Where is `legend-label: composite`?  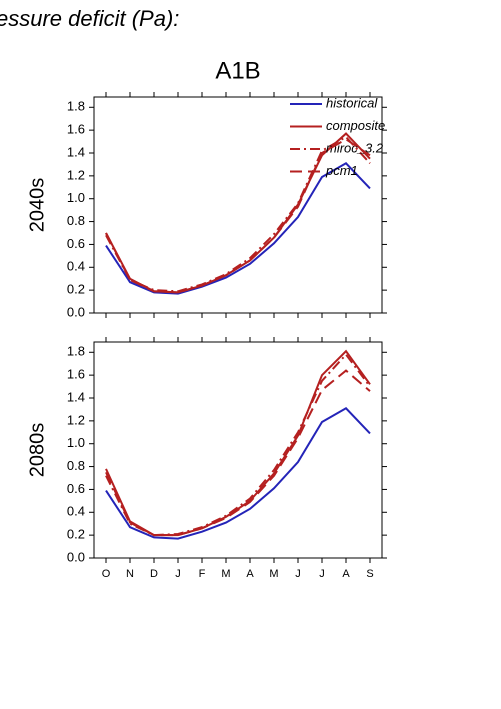 legend-label: composite is located at coordinates (355, 125).